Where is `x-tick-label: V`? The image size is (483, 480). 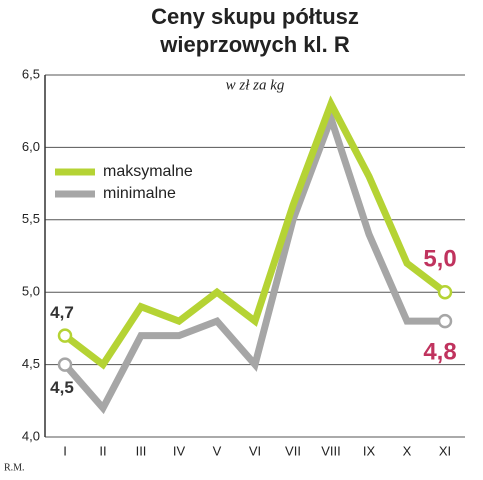
x-tick-label: V is located at coordinates (217, 450).